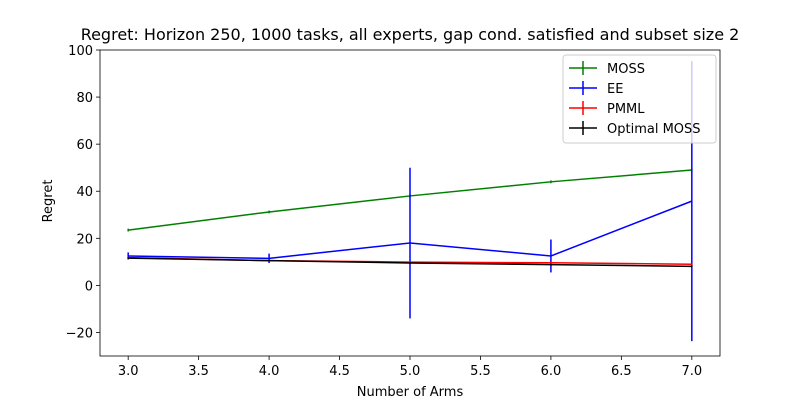  What do you see at coordinates (626, 109) in the screenshot?
I see `legend-label-pmml: PMML` at bounding box center [626, 109].